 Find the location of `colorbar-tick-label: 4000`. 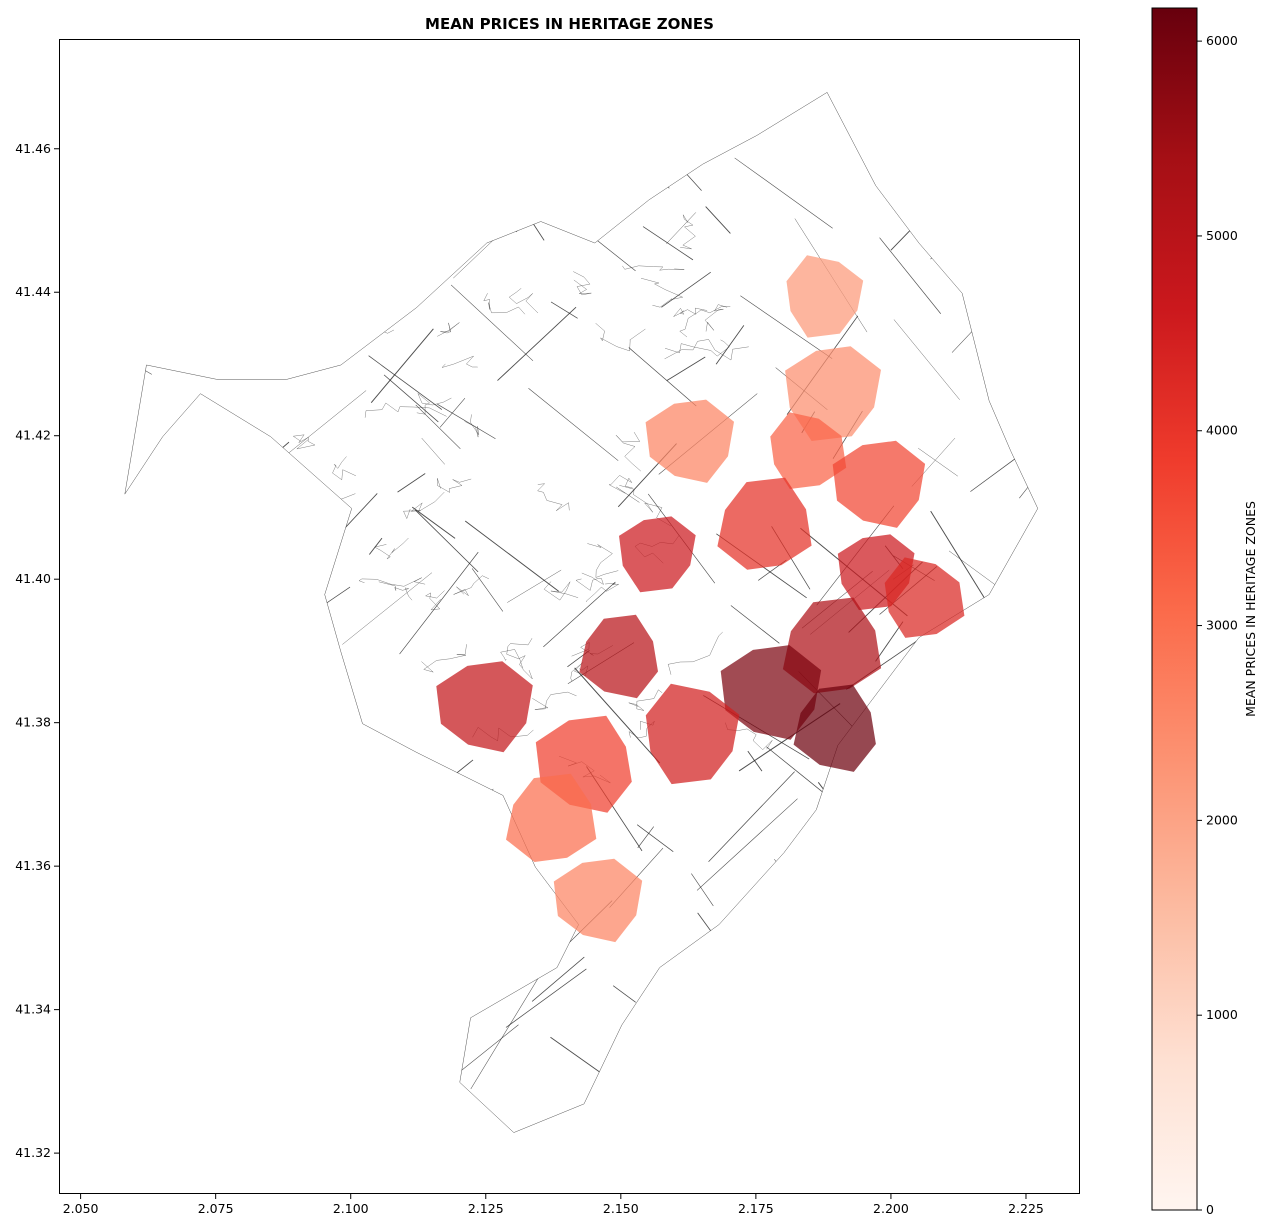

colorbar-tick-label: 4000 is located at coordinates (1222, 430).